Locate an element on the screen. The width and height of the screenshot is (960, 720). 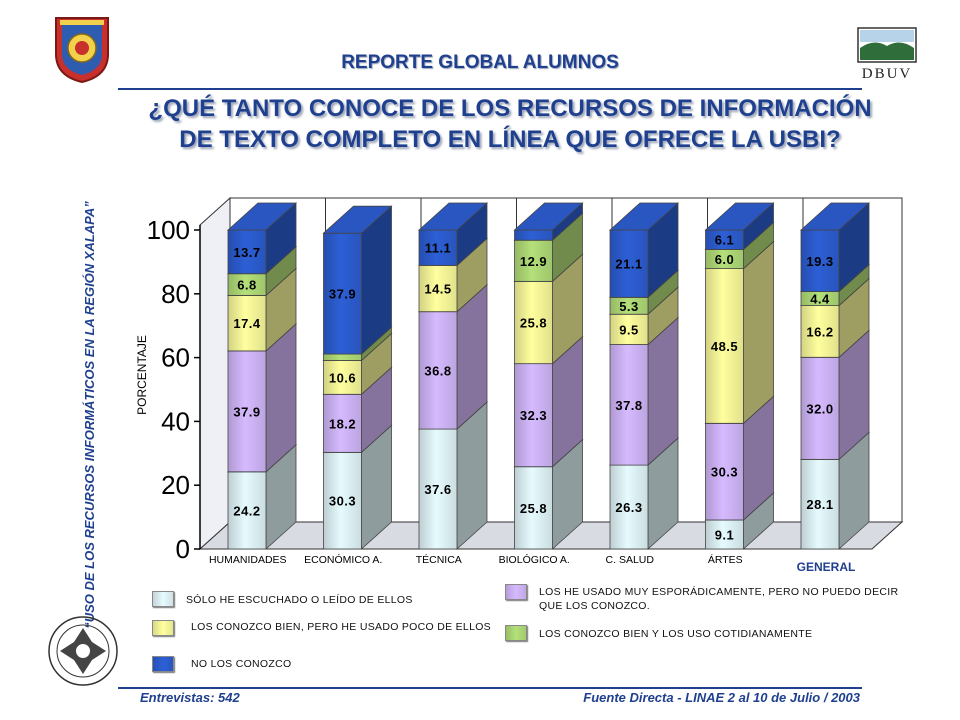
bar-side is located at coordinates (758, 332).